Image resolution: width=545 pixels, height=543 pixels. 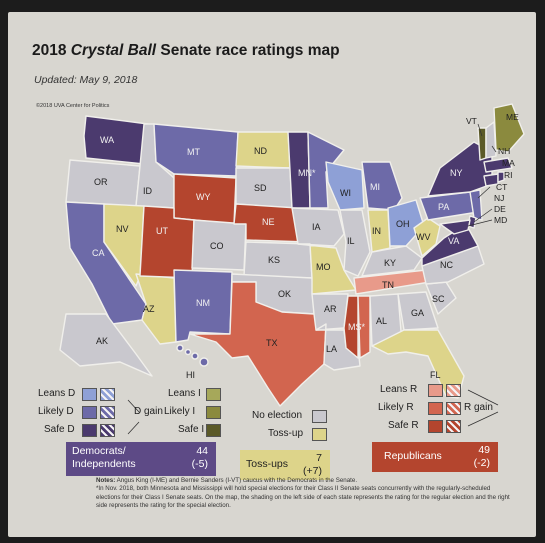 I want to click on state-KY, so click(x=392, y=261).